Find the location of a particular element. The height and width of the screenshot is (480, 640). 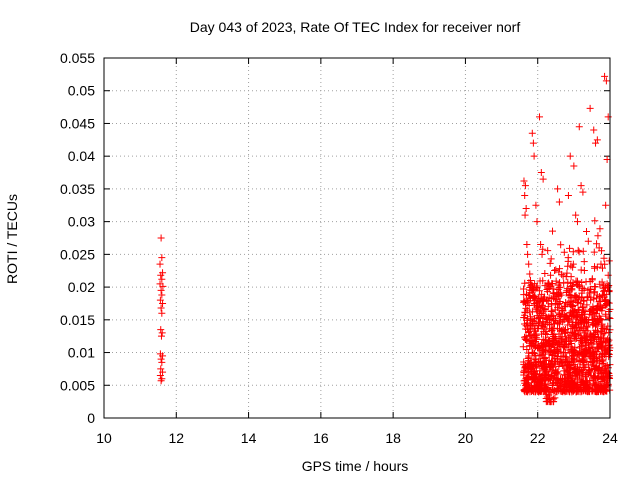

y-tick-label: 0.02 is located at coordinates (81, 287).